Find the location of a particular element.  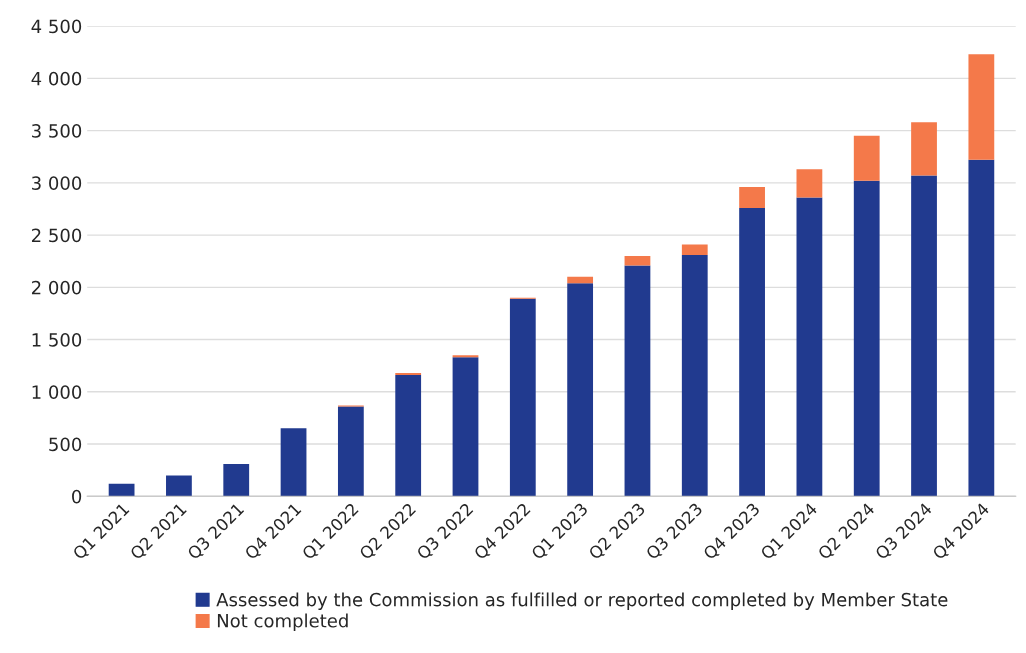

y-tick-label: 3 000 is located at coordinates (57, 183).